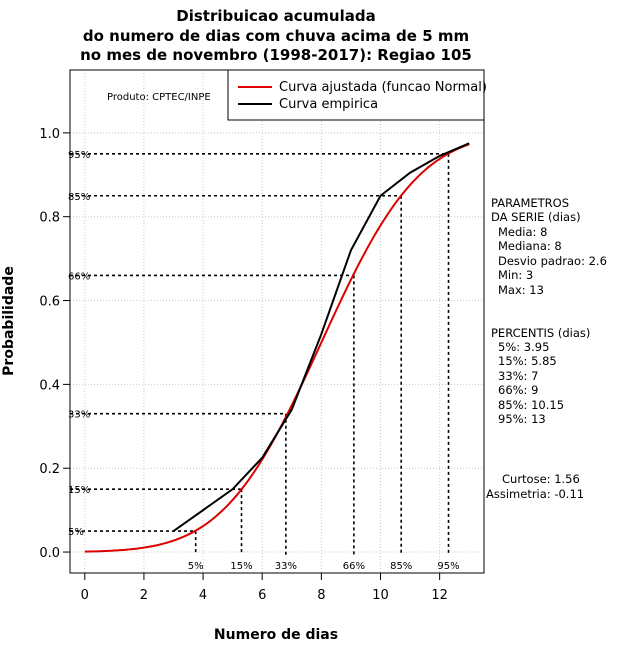  Describe the element at coordinates (531, 405) in the screenshot. I see `percentil-85: 85%: 10.15` at that location.